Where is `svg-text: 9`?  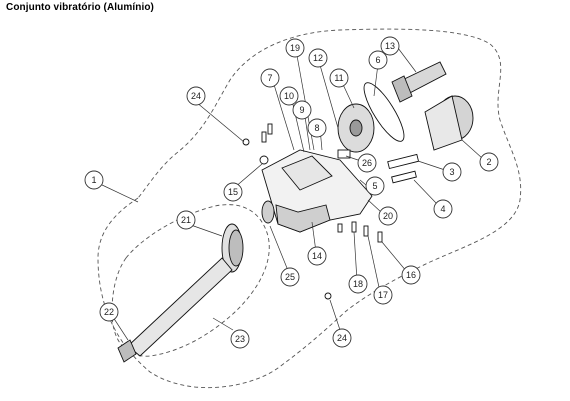 svg-text: 9 is located at coordinates (301, 110).